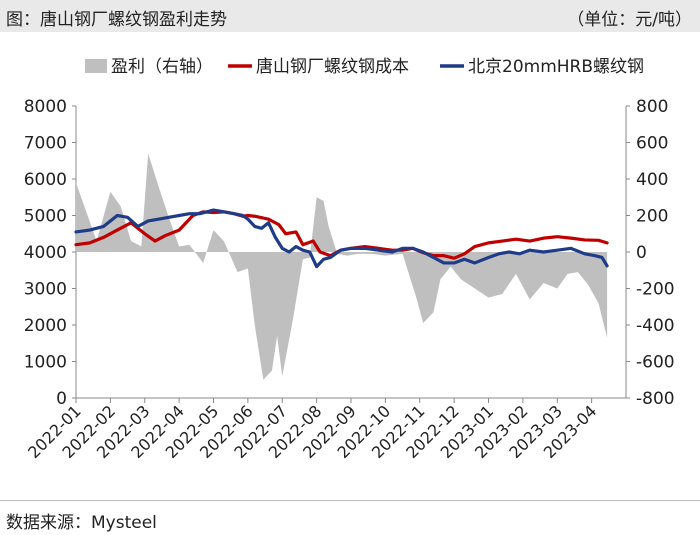 Image resolution: width=700 pixels, height=535 pixels. Describe the element at coordinates (45, 144) in the screenshot. I see `y-left-tick-label: 7000` at that location.